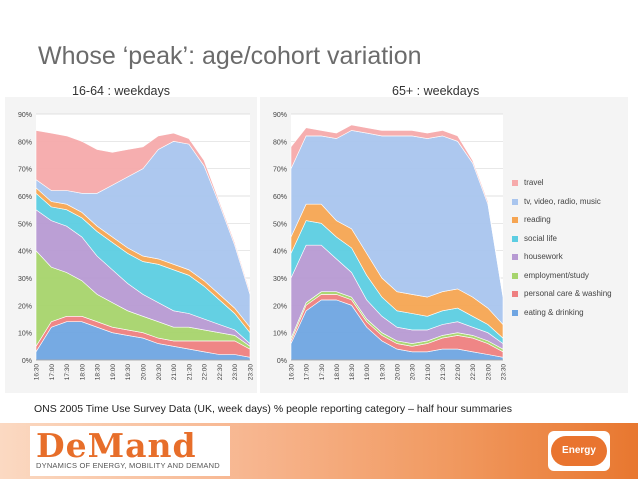 Image resolution: width=638 pixels, height=479 pixels. I want to click on chart-right-subtitle: 65+ : weekdays, so click(436, 91).